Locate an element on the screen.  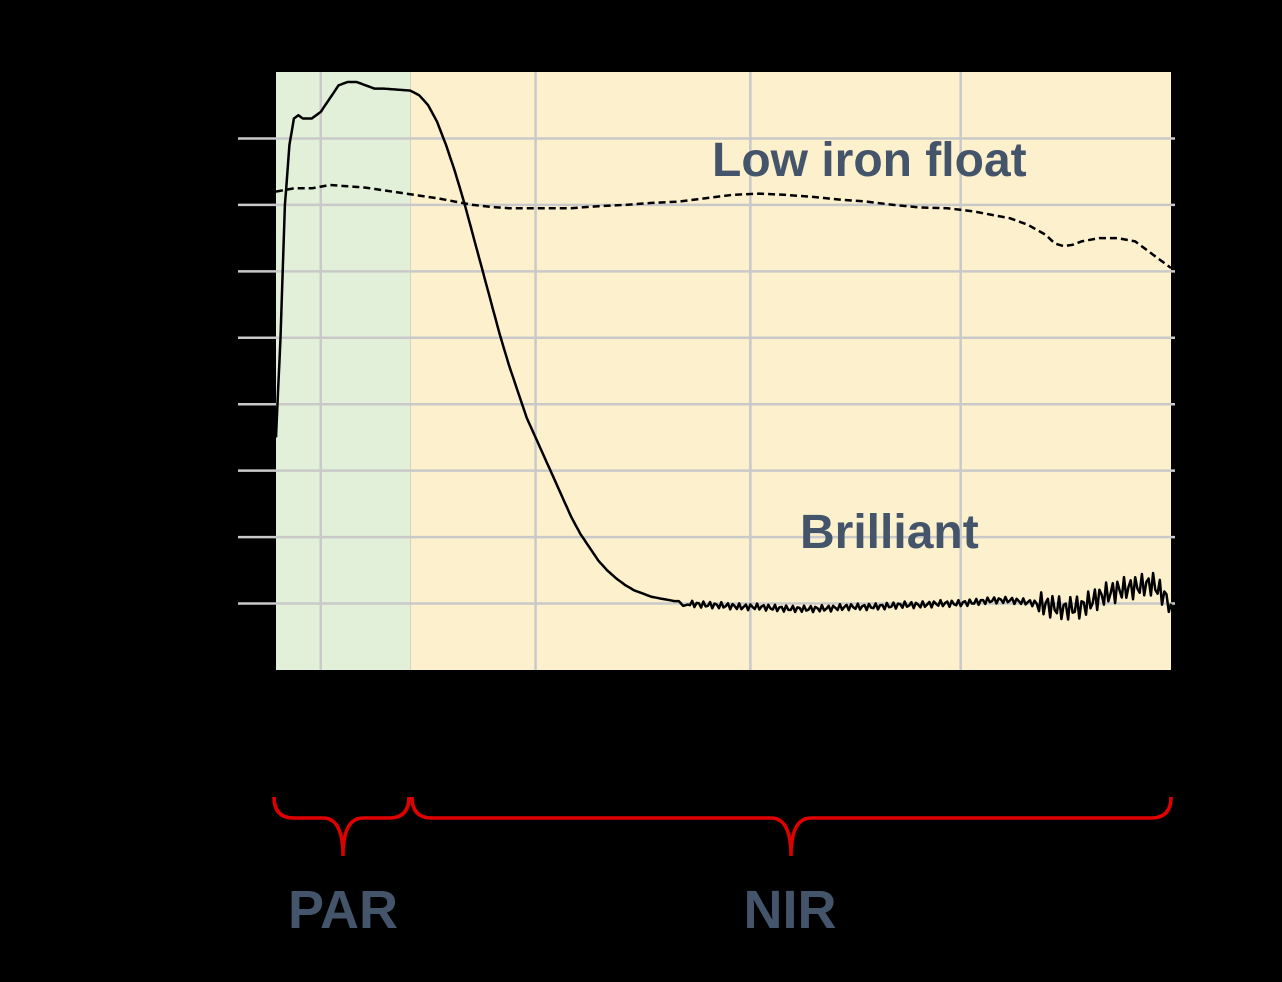
region-braces is located at coordinates (722, 826).